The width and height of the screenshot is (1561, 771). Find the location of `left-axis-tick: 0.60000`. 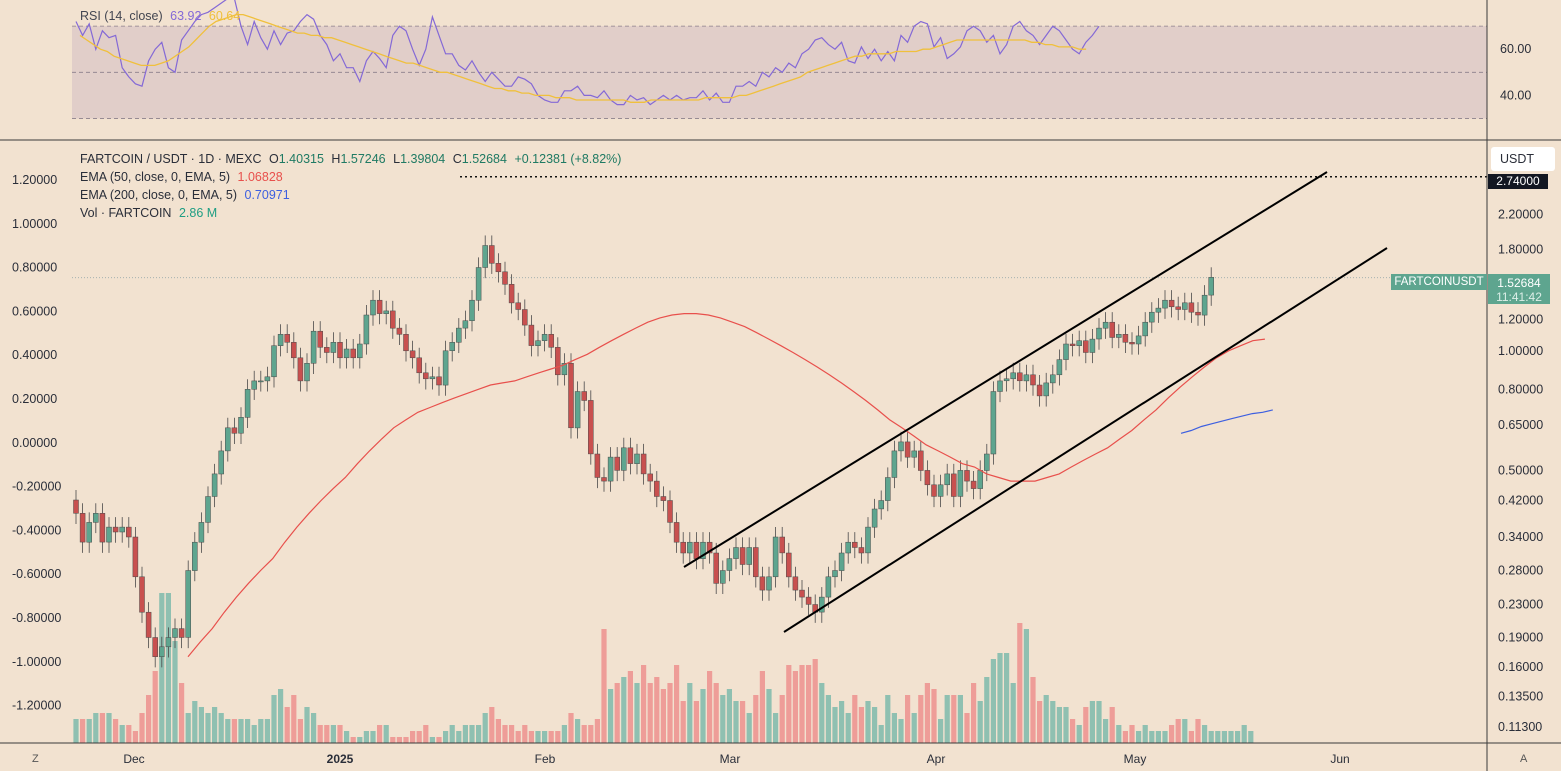

left-axis-tick: 0.60000 is located at coordinates (34, 311).